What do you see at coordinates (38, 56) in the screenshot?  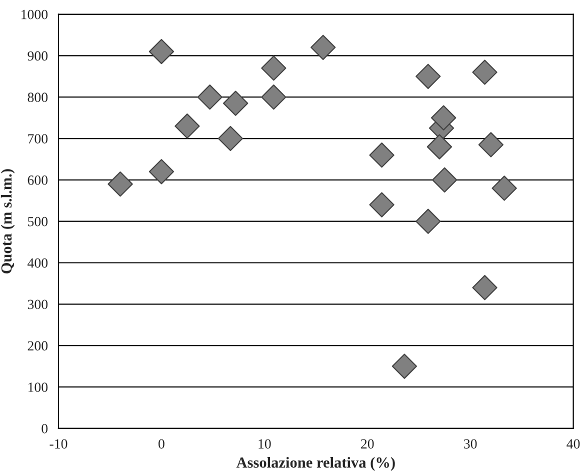 I see `y-tick-label: 900` at bounding box center [38, 56].